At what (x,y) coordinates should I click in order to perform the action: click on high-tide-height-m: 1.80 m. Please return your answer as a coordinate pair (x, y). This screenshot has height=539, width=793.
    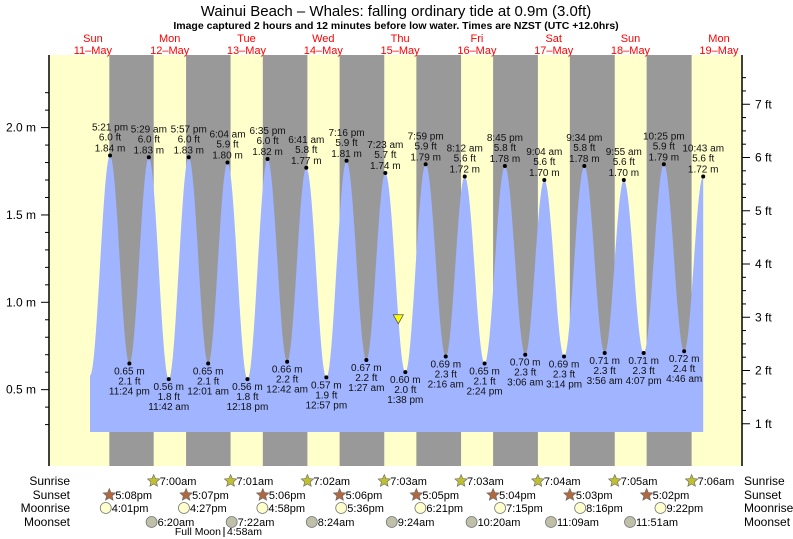
    Looking at the image, I should click on (227, 156).